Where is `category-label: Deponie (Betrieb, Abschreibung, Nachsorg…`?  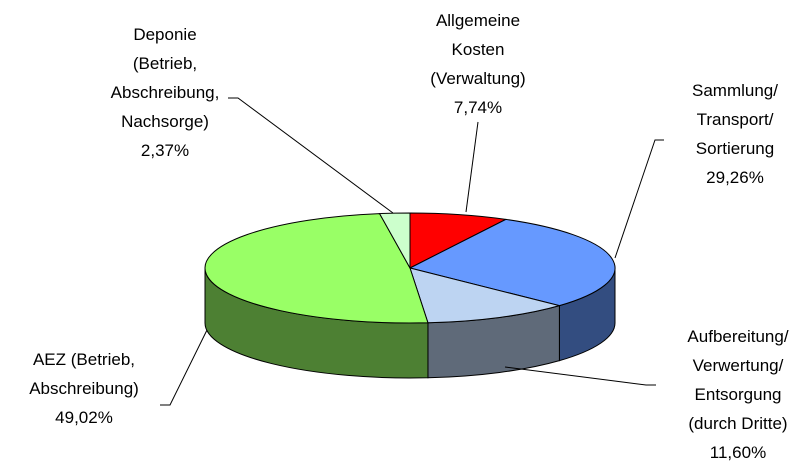 category-label: Deponie (Betrieb, Abschreibung, Nachsorg… is located at coordinates (165, 78).